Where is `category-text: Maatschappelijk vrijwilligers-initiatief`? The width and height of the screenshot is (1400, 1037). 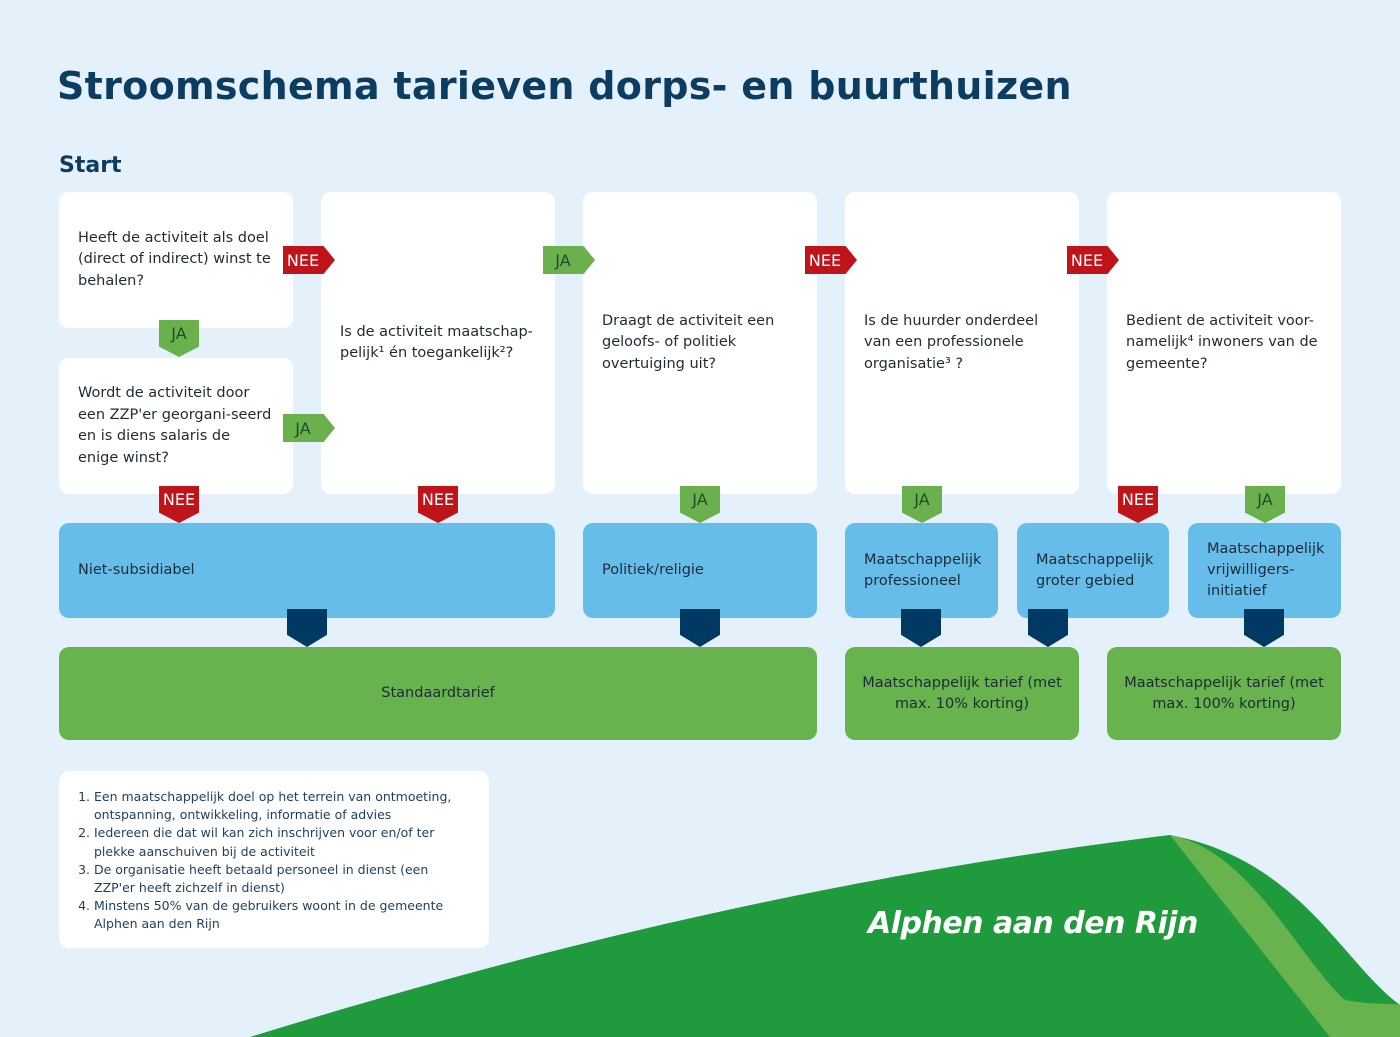 category-text: Maatschappelijk vrijwilligers-initiatief is located at coordinates (1266, 570).